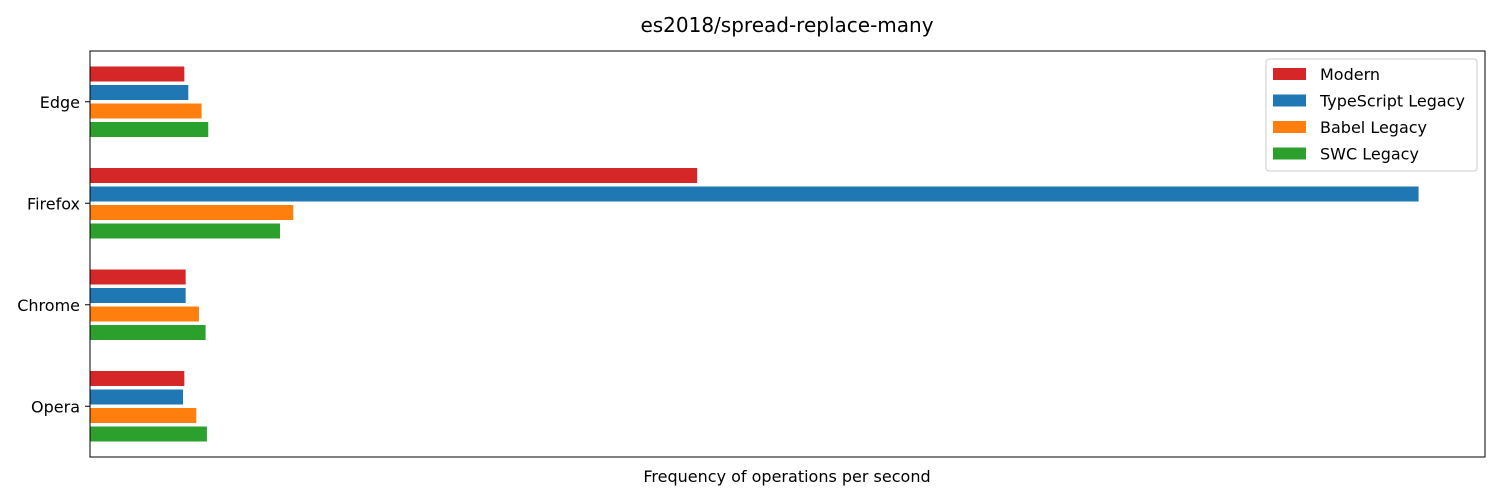 The image size is (1500, 500). What do you see at coordinates (786, 476) in the screenshot?
I see `x-axis-label: Frequency of operations per second` at bounding box center [786, 476].